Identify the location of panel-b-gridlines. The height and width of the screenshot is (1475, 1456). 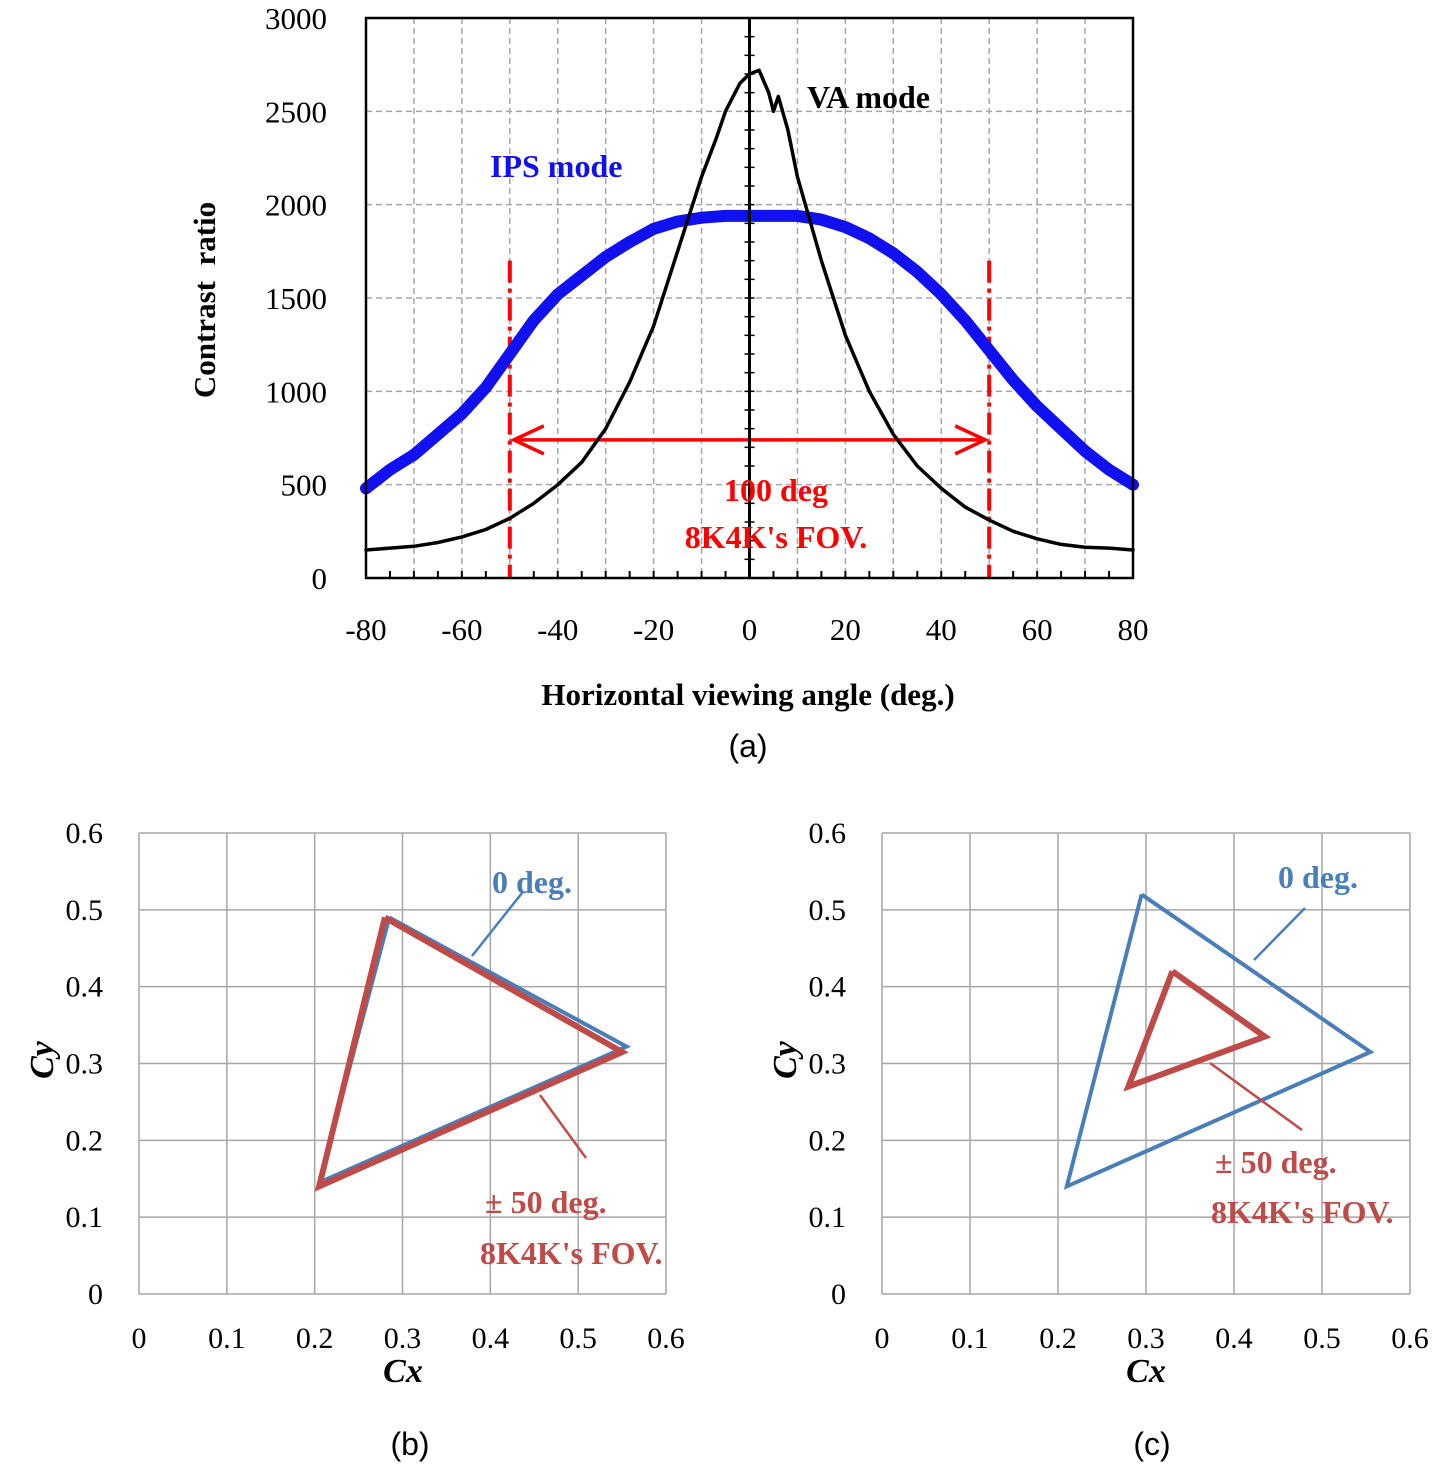
(402, 1063).